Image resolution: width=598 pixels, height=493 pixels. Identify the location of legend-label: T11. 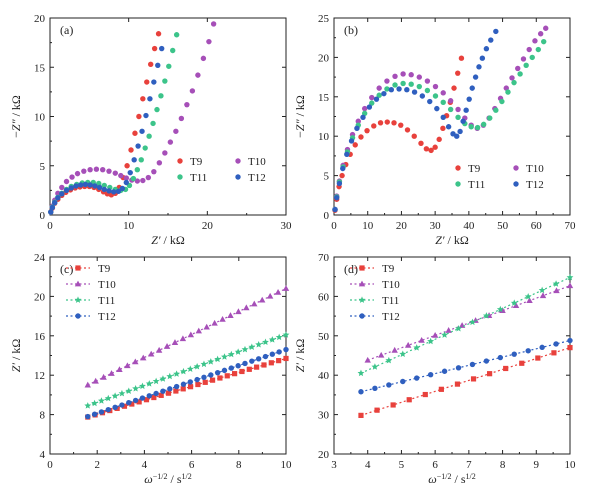
(476, 185).